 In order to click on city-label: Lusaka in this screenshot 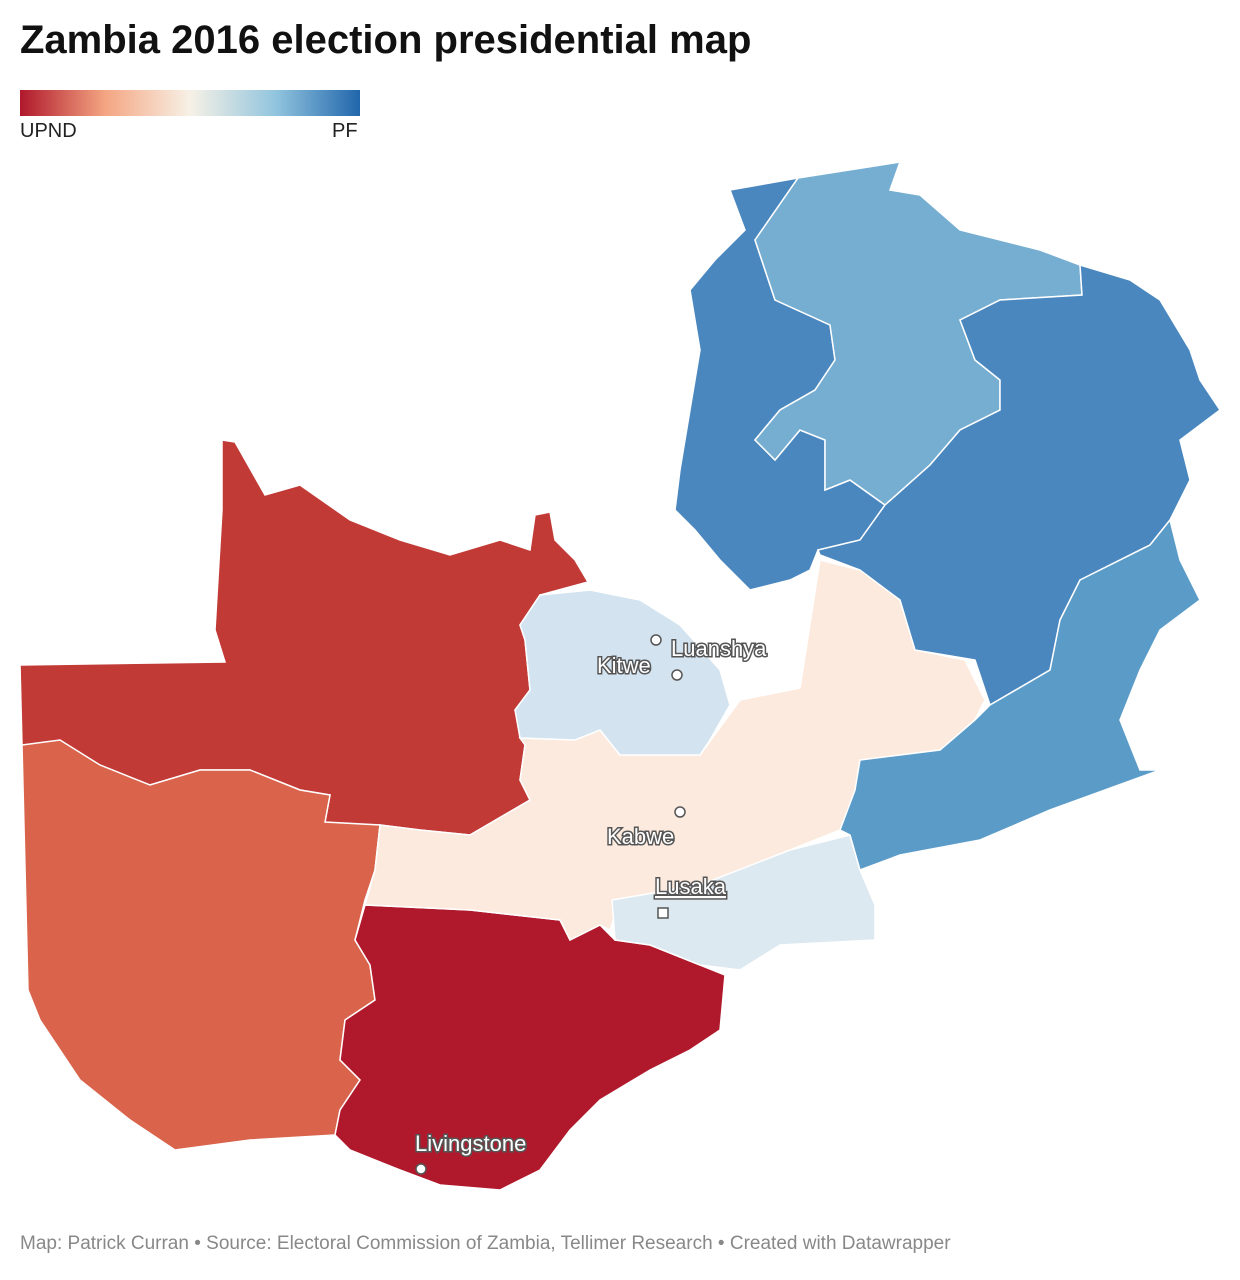, I will do `click(691, 886)`.